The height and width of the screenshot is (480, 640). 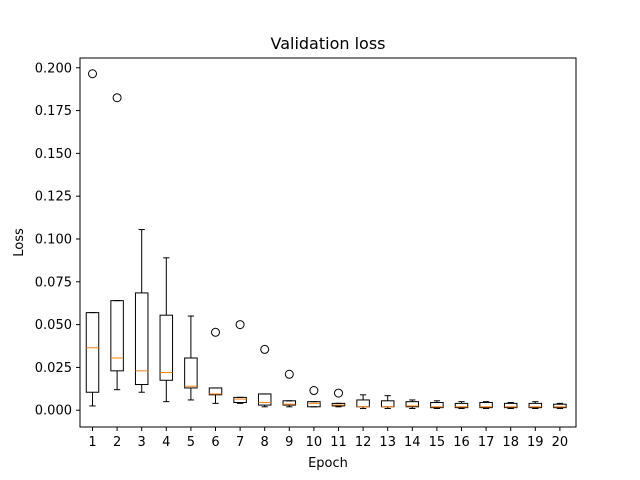 I want to click on x-tick-label: 18, so click(x=510, y=442).